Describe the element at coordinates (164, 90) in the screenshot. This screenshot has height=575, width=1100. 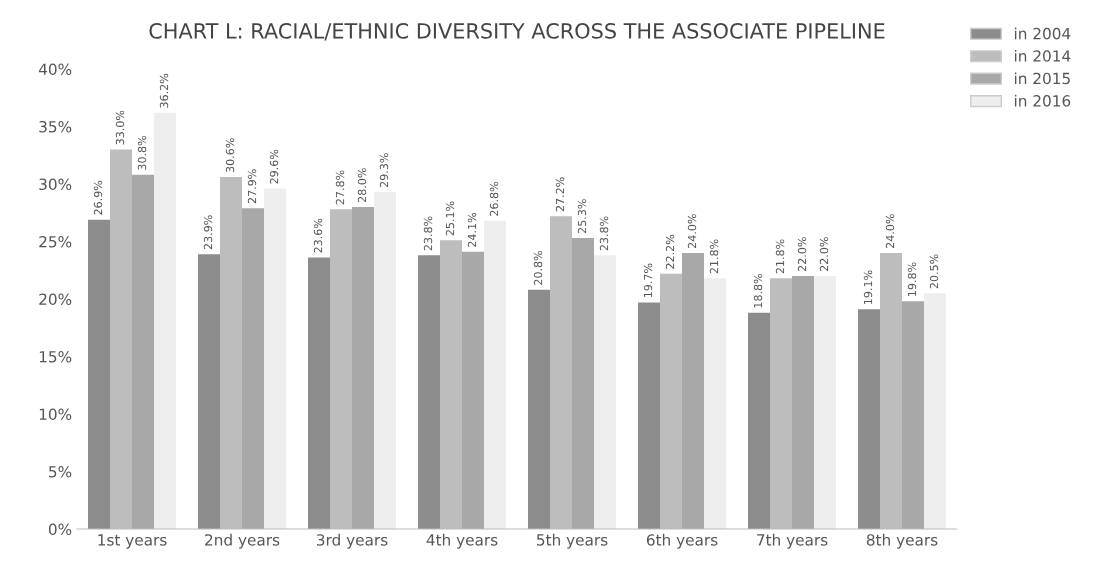
I see `data-label: 36.2%` at that location.